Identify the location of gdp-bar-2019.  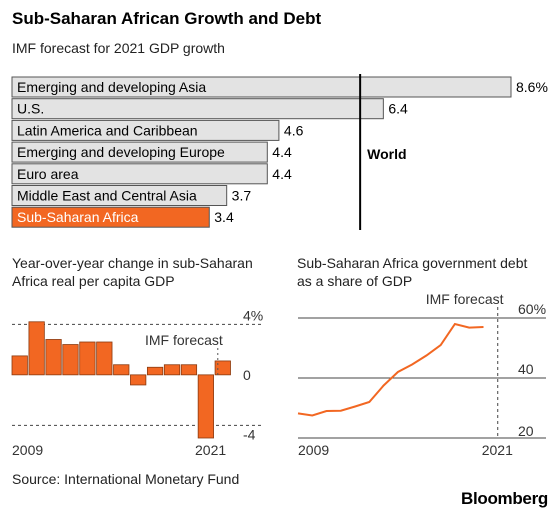
(189, 370).